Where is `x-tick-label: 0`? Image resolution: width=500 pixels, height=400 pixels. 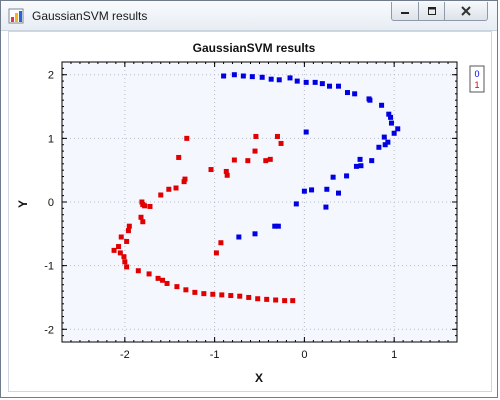
x-tick-label: 0 is located at coordinates (304, 355).